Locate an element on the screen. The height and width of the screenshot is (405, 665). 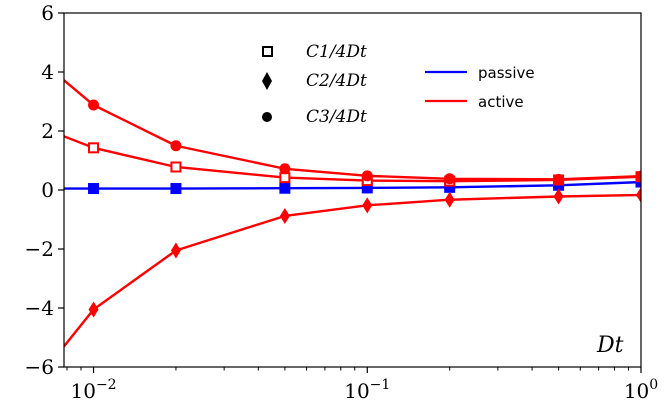
legend-c2-label: C2/4Dt is located at coordinates (336, 81).